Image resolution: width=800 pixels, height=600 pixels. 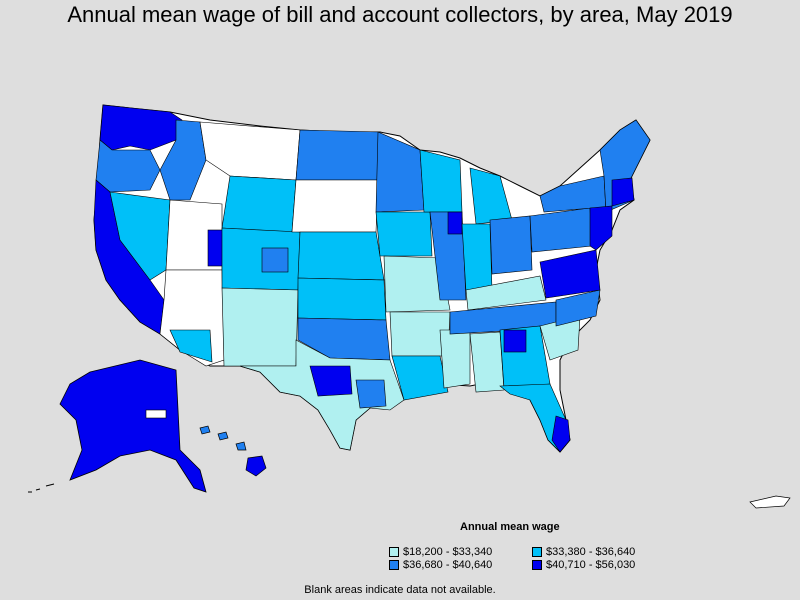 What do you see at coordinates (561, 230) in the screenshot?
I see `region-pennsylvania` at bounding box center [561, 230].